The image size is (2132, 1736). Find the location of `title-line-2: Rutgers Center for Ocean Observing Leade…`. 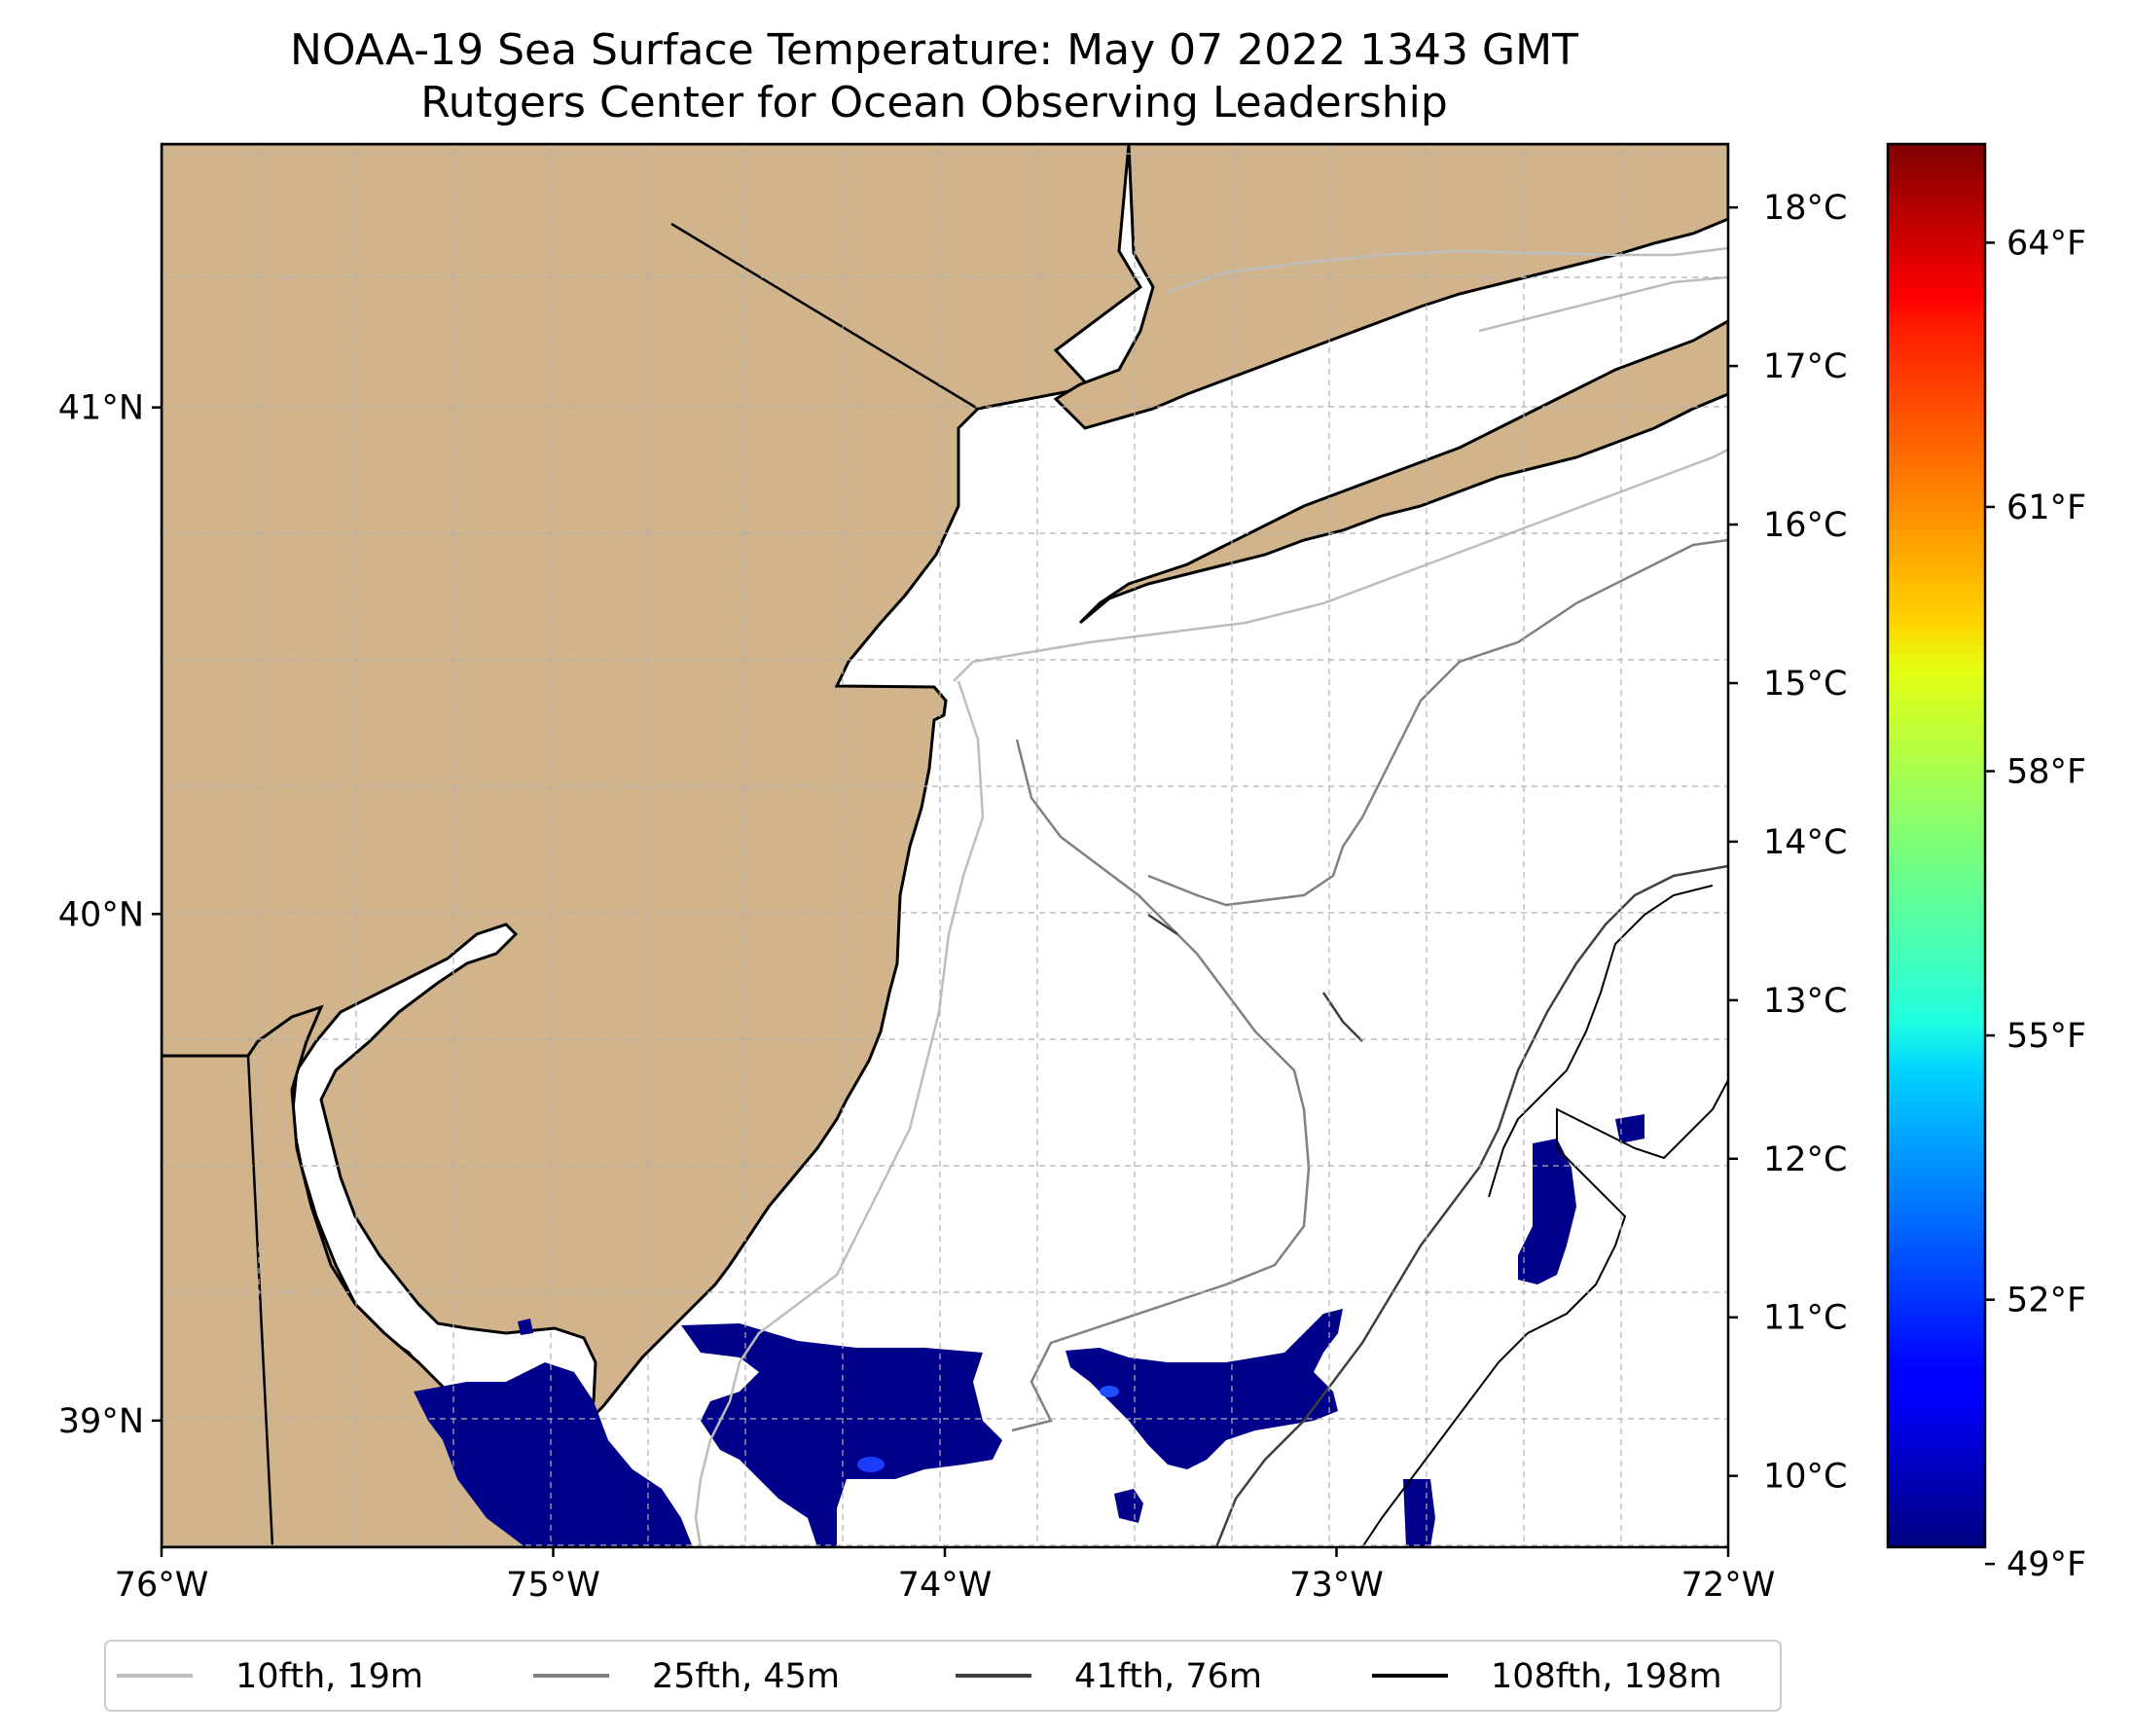

title-line-2: Rutgers Center for Ocean Observing Leade… is located at coordinates (934, 103).